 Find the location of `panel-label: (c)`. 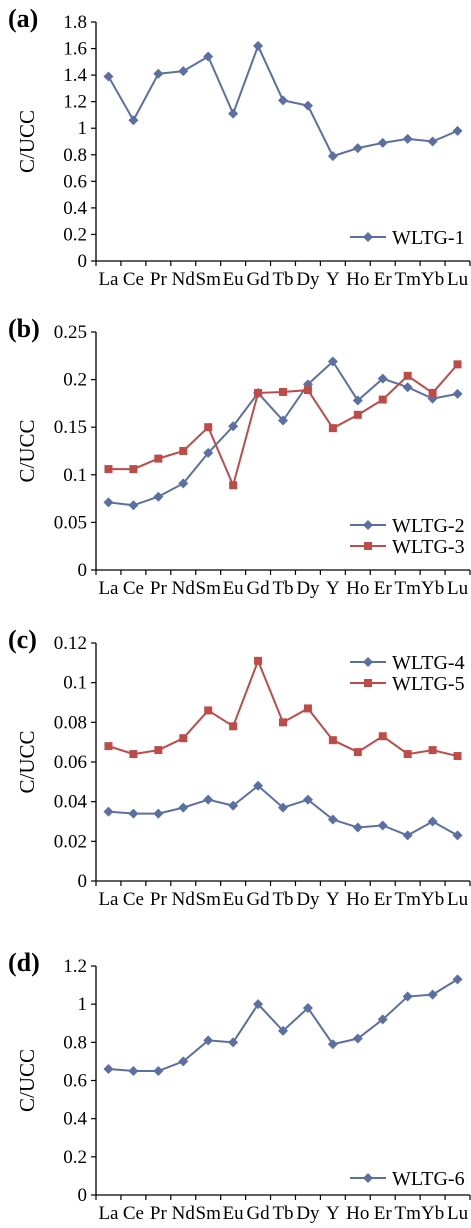

panel-label: (c) is located at coordinates (22, 639).